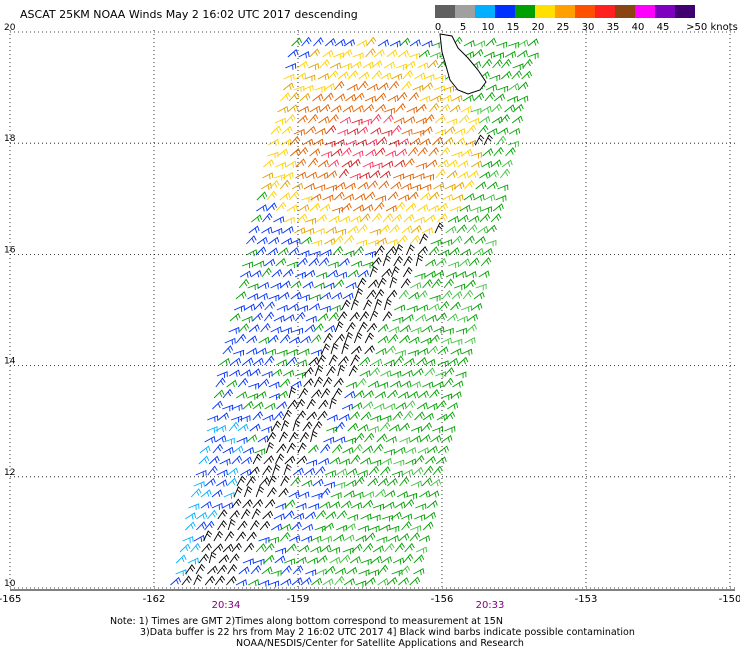 This screenshot has height=650, width=740. What do you see at coordinates (638, 27) in the screenshot?
I see `colorbar-label: 40` at bounding box center [638, 27].